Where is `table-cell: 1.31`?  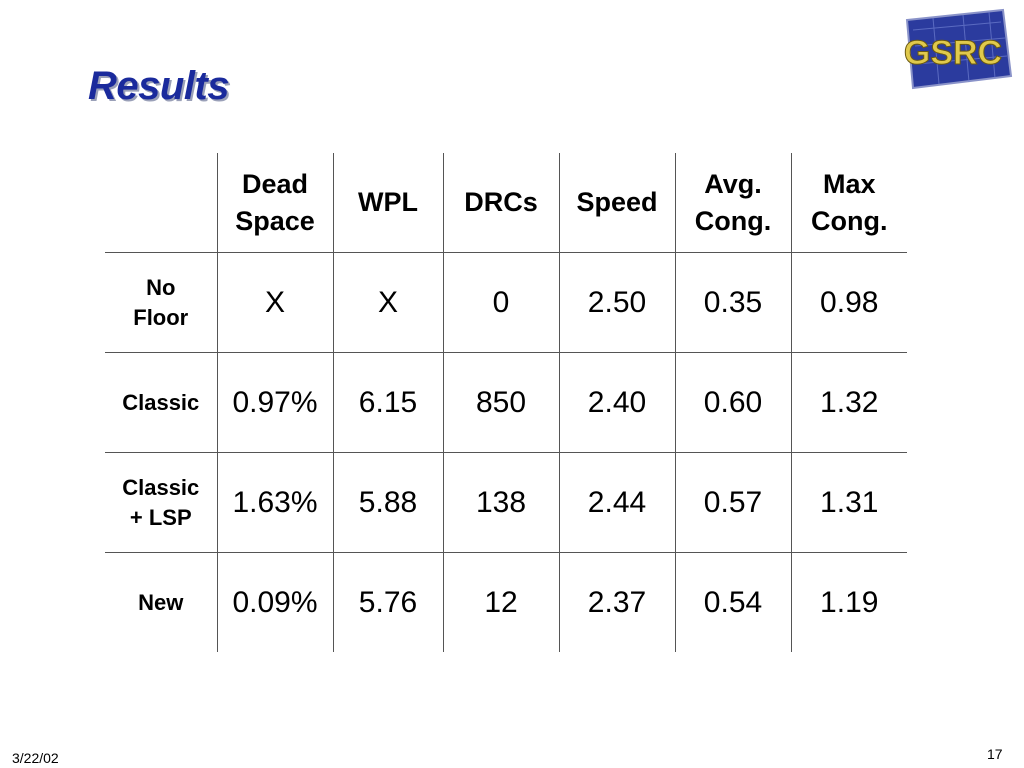 table-cell: 1.31 is located at coordinates (848, 502).